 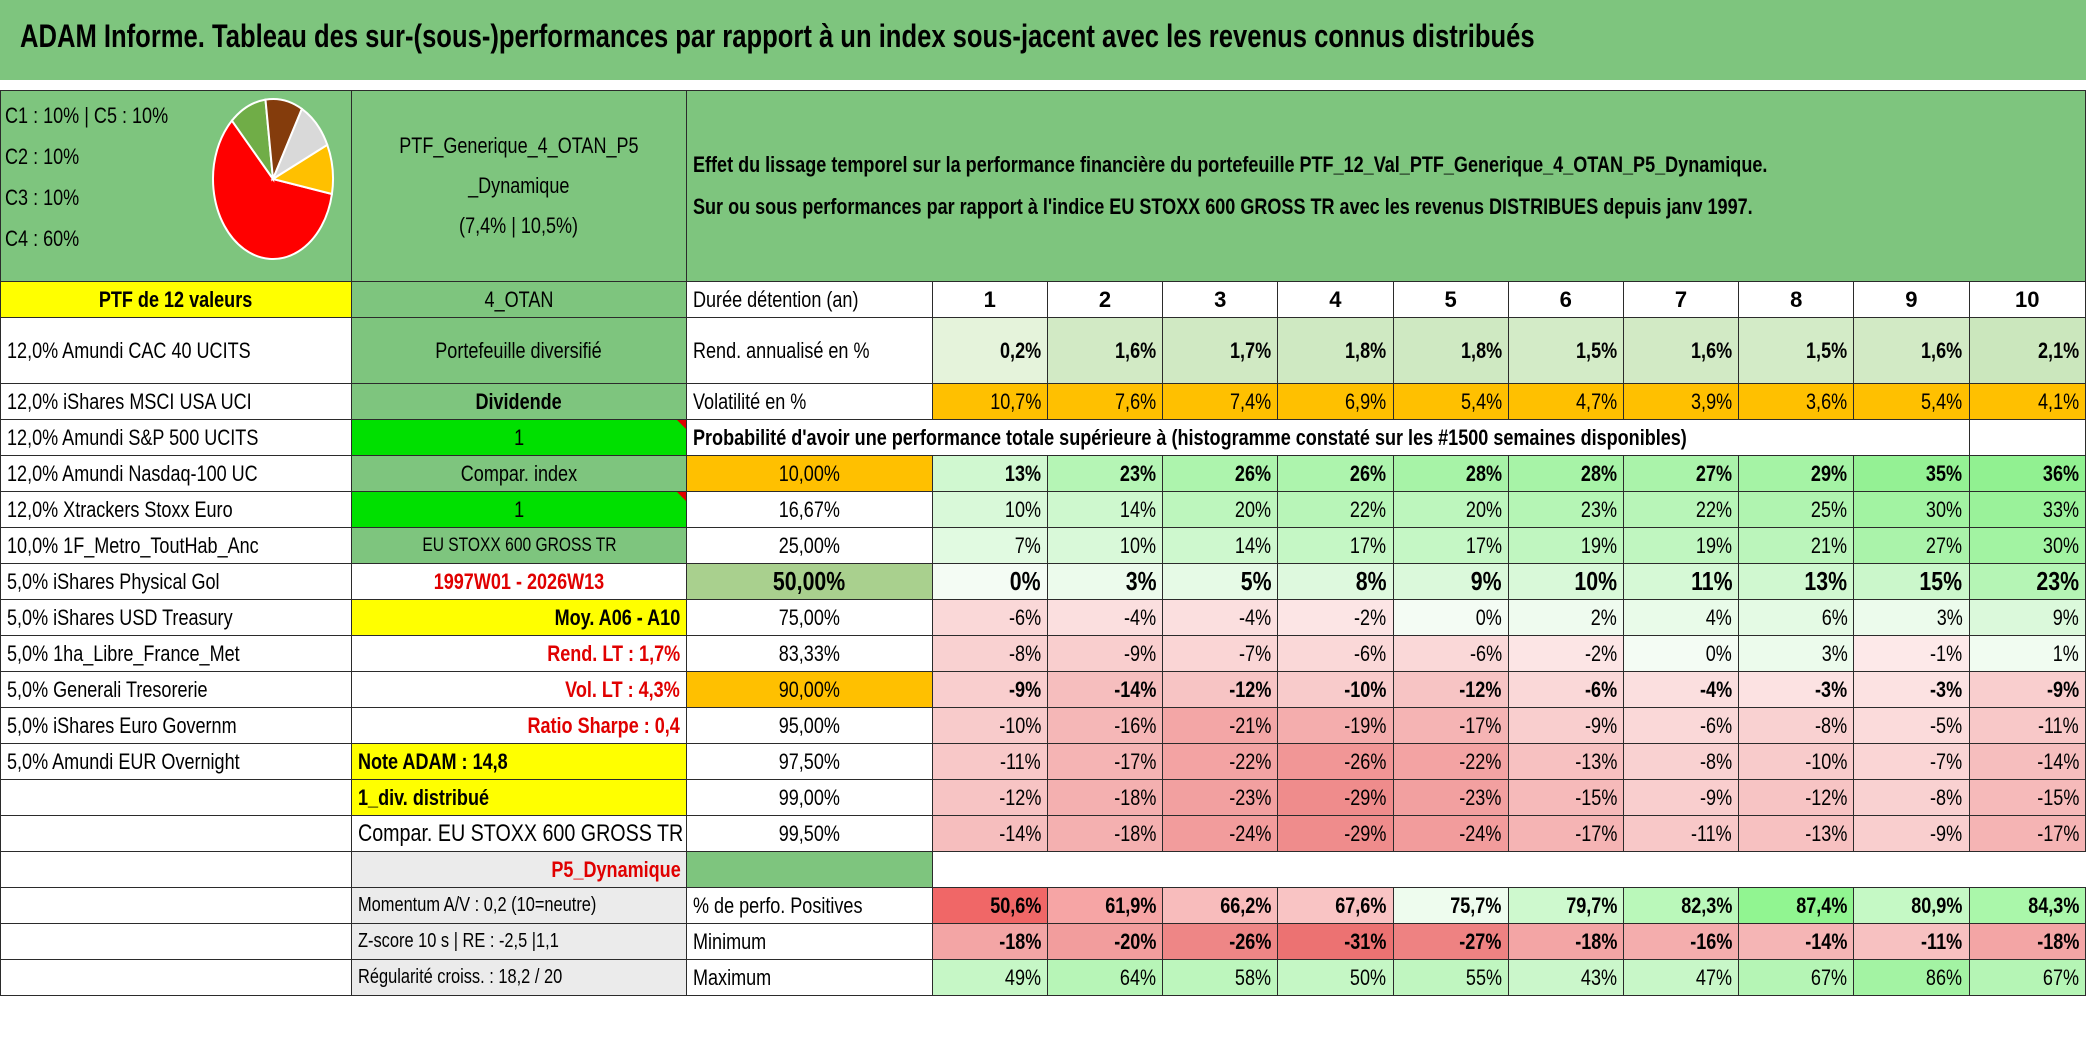 I want to click on duree-label-cell: Durée détention (an), so click(x=809, y=299).